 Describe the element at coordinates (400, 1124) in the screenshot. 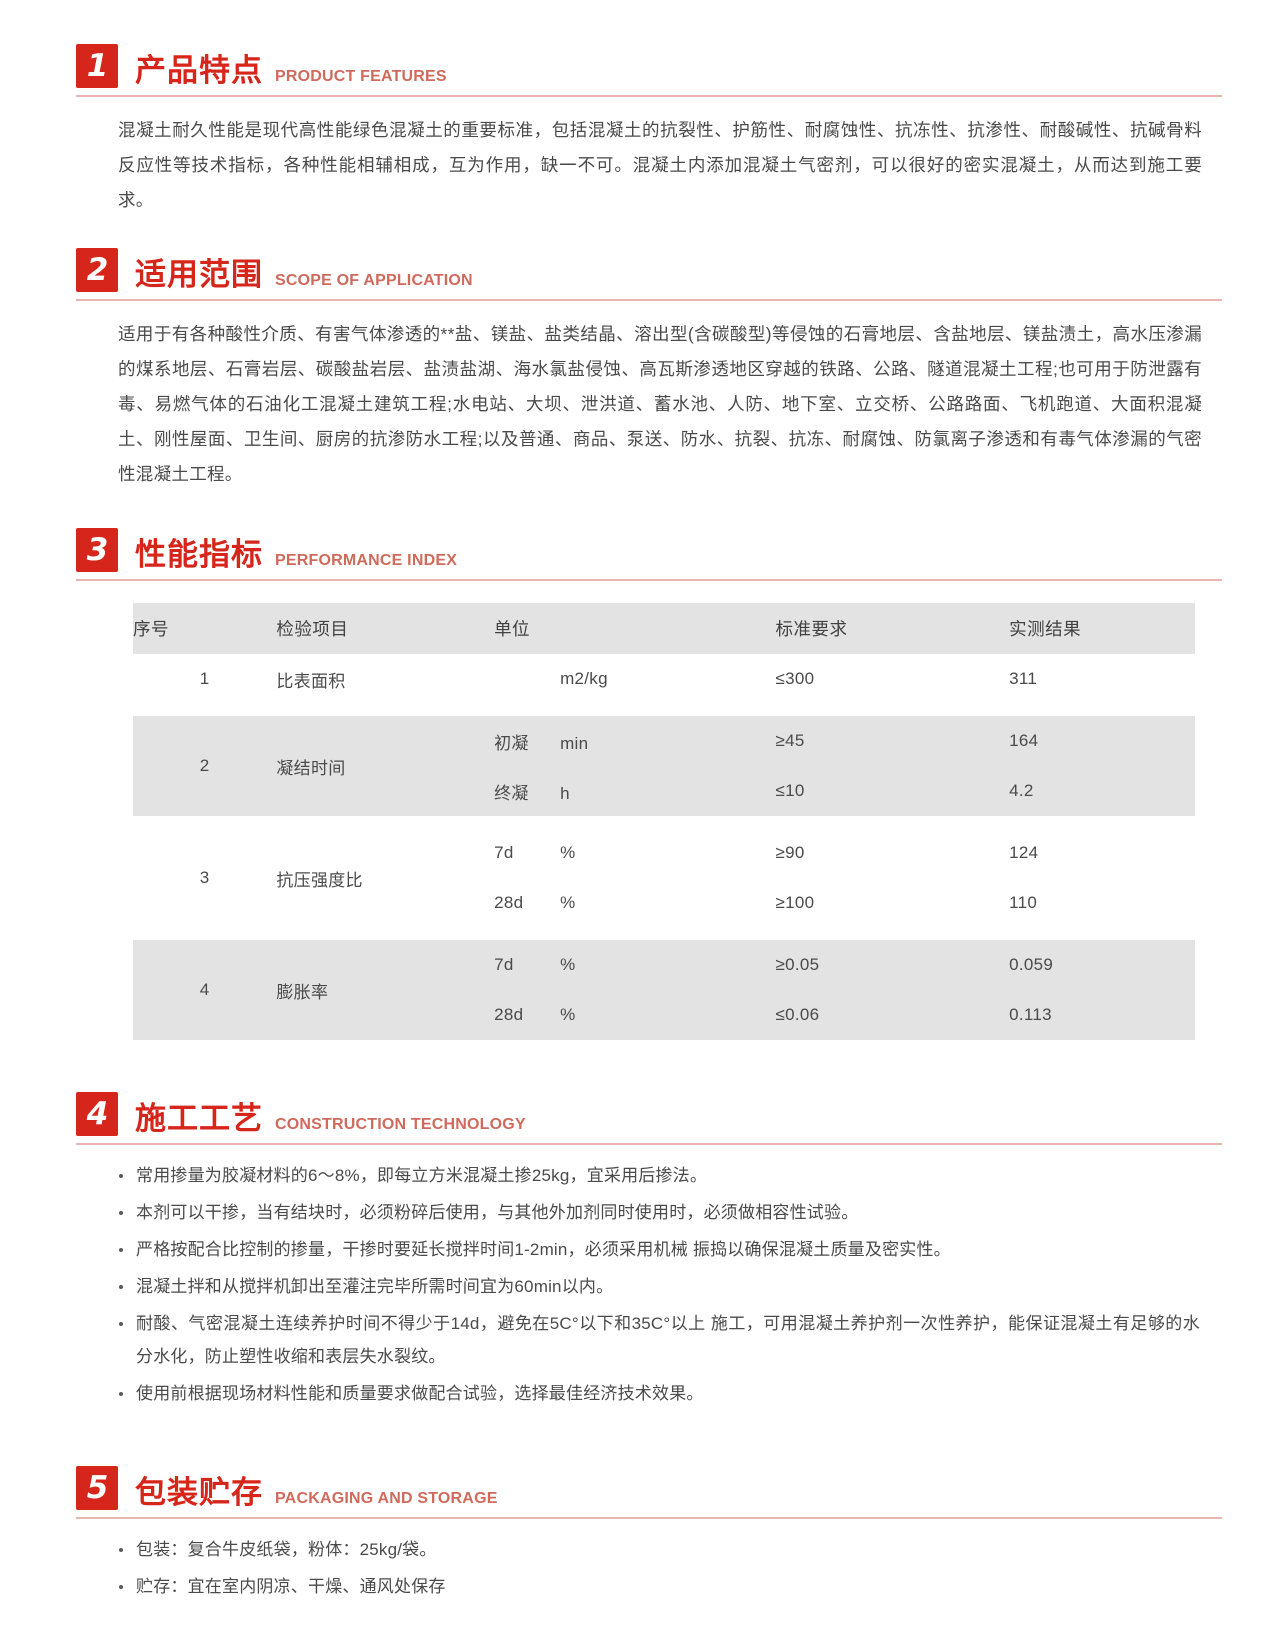

I see `section-title-en: CONSTRUCTION TECHNOLOGY` at that location.